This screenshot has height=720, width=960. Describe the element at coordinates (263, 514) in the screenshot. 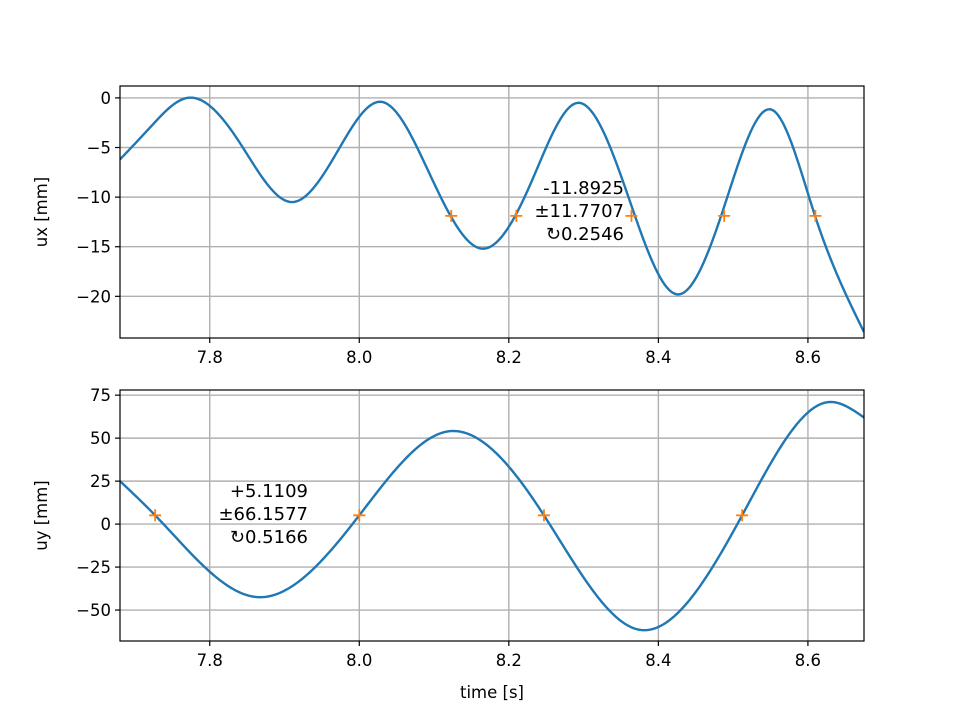

I see `annotation-line: ±66.1577` at that location.